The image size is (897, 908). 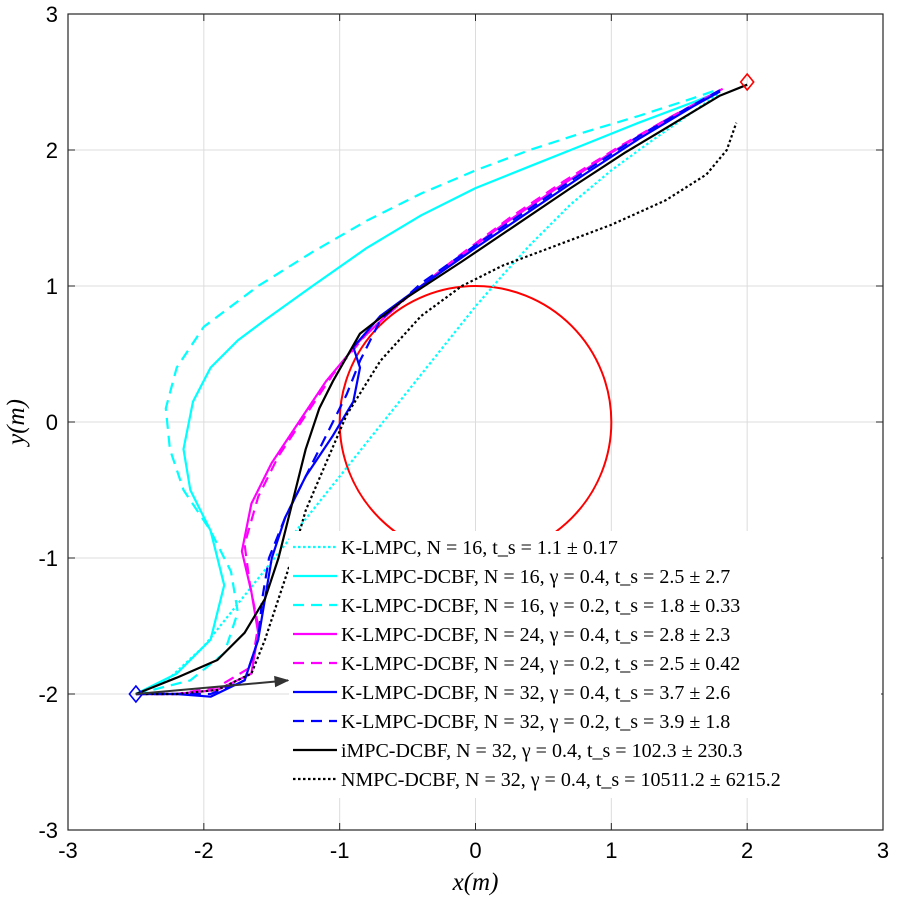 What do you see at coordinates (48, 694) in the screenshot?
I see `y-tick-label: -2` at bounding box center [48, 694].